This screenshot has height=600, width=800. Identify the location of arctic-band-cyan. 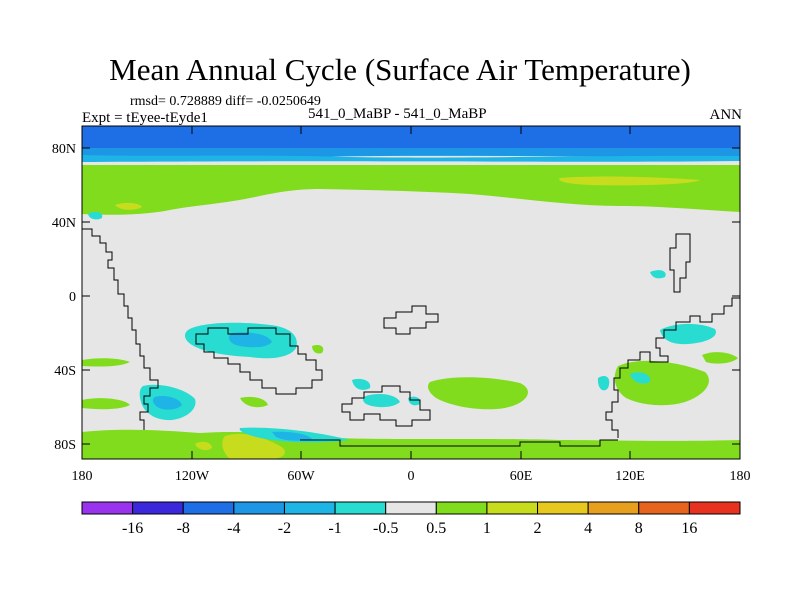
(411, 158).